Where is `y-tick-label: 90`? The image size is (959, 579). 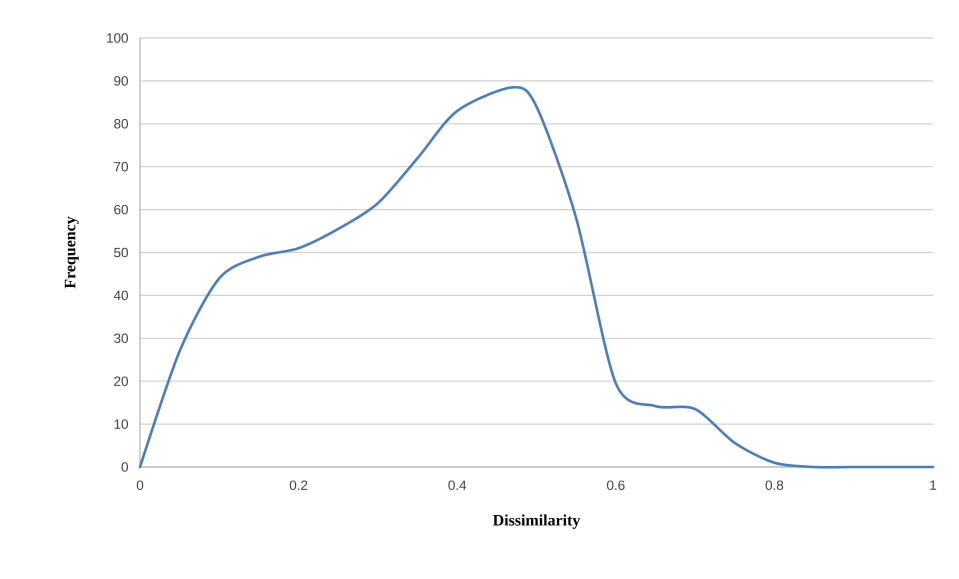 y-tick-label: 90 is located at coordinates (121, 81).